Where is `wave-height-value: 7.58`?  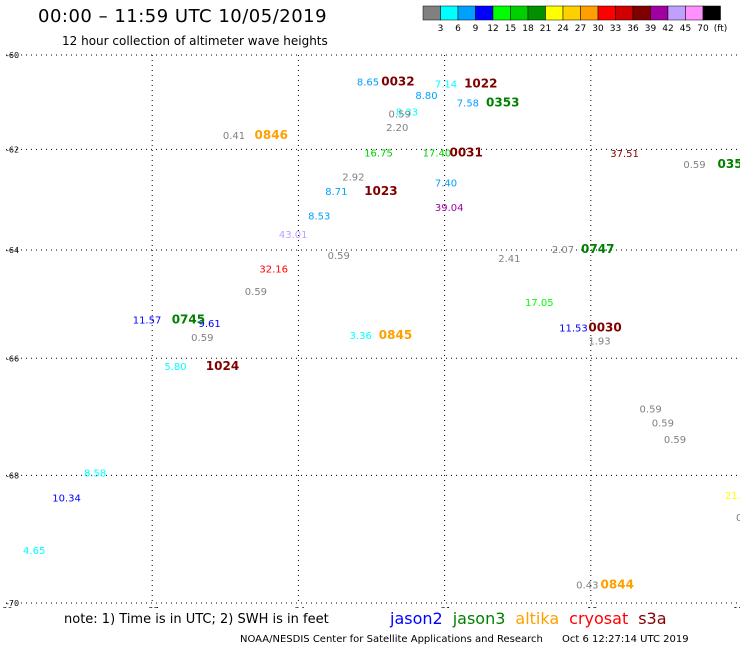 wave-height-value: 7.58 is located at coordinates (468, 103).